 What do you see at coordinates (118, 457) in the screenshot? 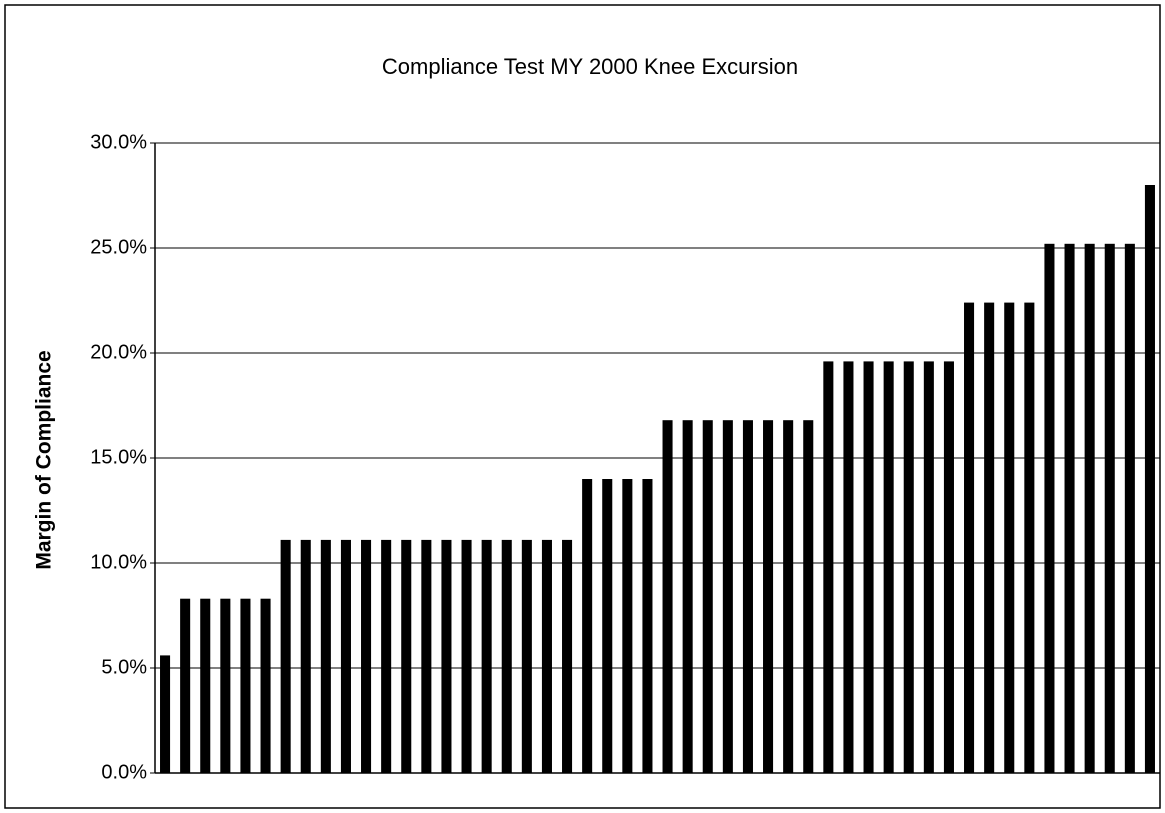
I see `y-tick-label: 15.0%` at bounding box center [118, 457].